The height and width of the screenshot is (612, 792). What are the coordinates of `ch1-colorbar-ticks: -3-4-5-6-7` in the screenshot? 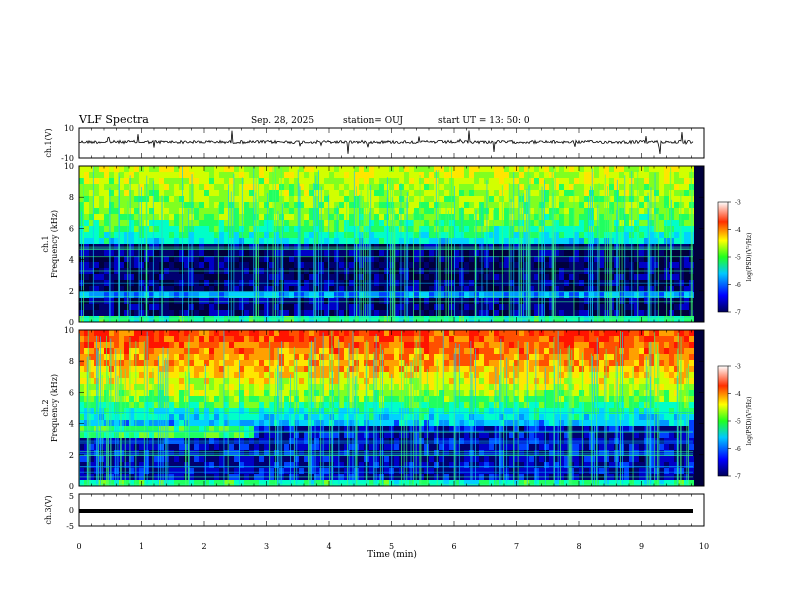 It's located at (734, 258).